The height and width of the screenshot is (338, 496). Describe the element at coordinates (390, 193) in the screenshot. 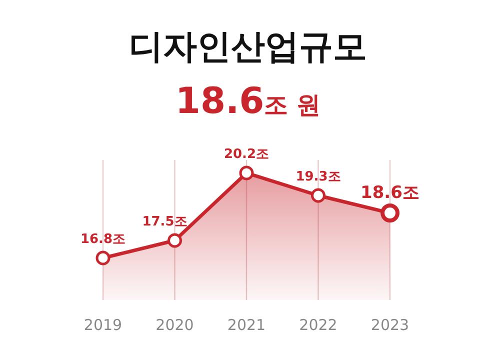

I see `value-label: 18.6조` at that location.